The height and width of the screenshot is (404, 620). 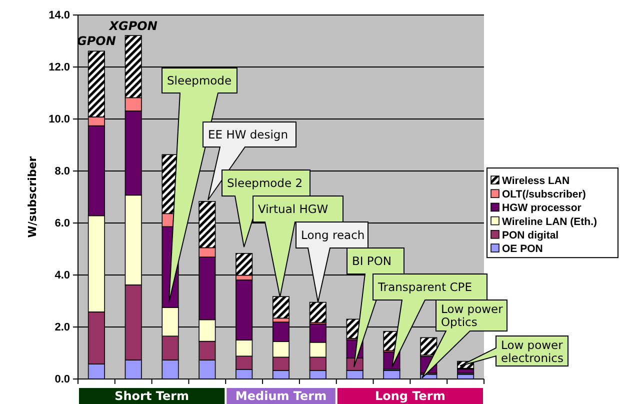 What do you see at coordinates (472, 315) in the screenshot?
I see `annotation: Low power Optics` at bounding box center [472, 315].